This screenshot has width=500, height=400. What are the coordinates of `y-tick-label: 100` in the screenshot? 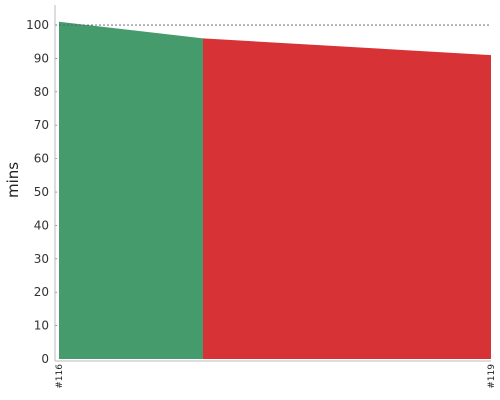 It's located at (37, 25).